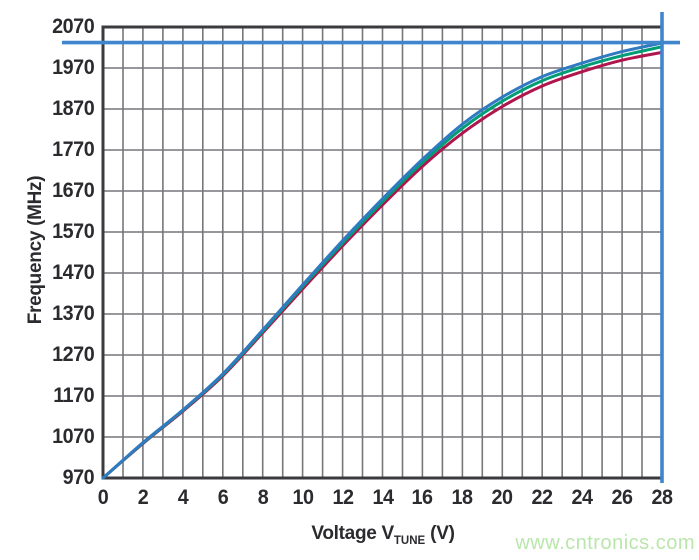 The width and height of the screenshot is (699, 560). I want to click on y-tick-label: 2070, so click(73, 26).